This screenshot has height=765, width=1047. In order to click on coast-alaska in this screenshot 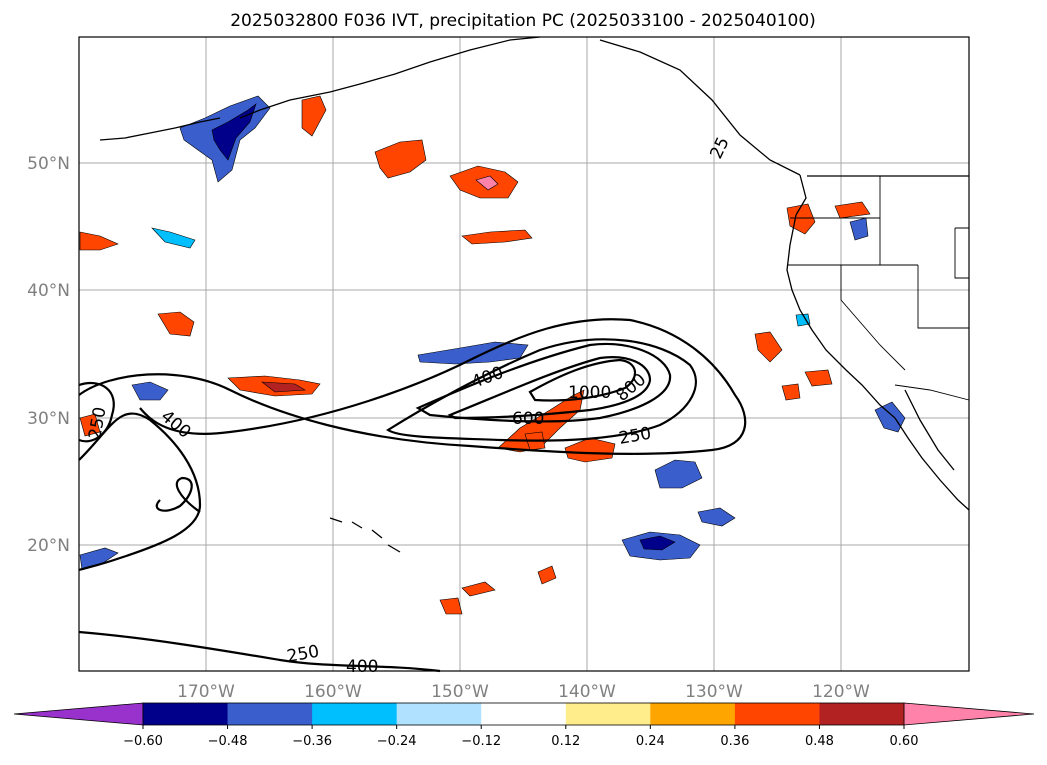, I will do `click(390, 77)`.